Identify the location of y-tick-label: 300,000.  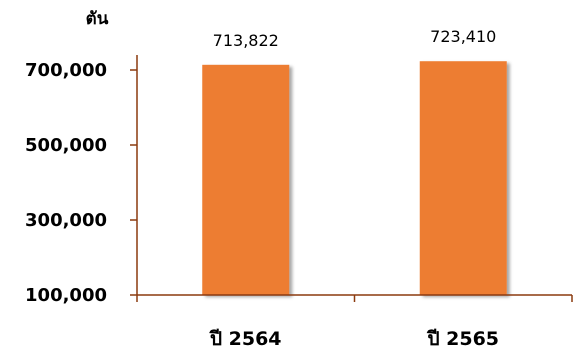
(66, 220).